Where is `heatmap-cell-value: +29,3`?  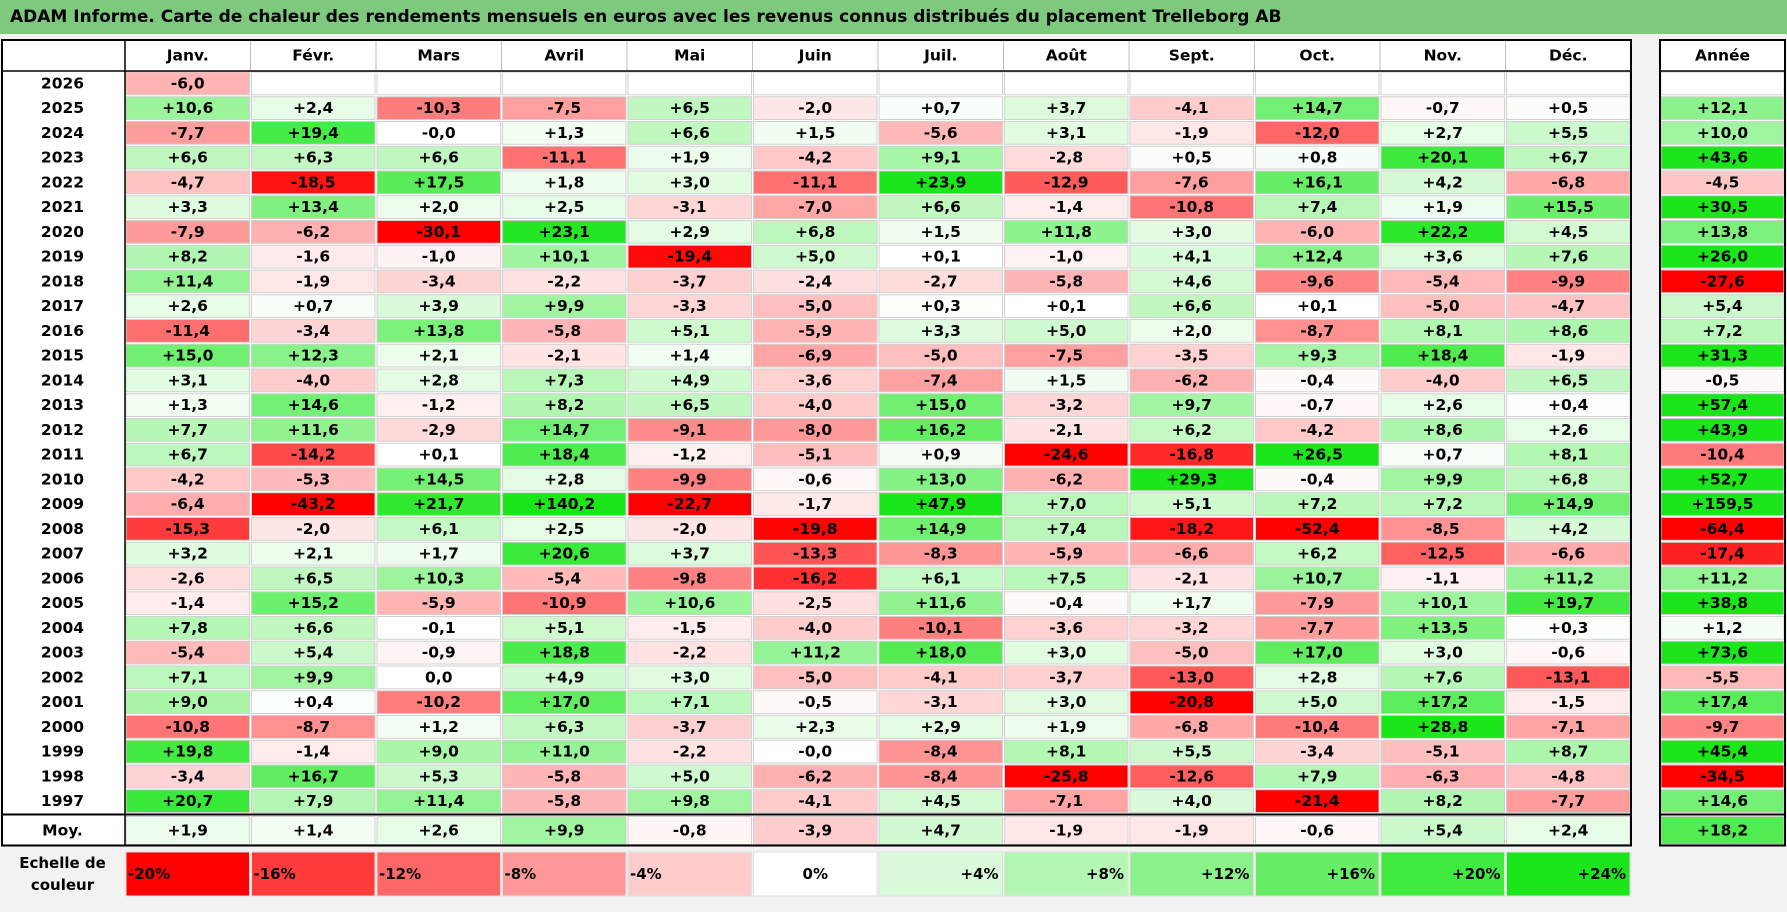
heatmap-cell-value: +29,3 is located at coordinates (1191, 479).